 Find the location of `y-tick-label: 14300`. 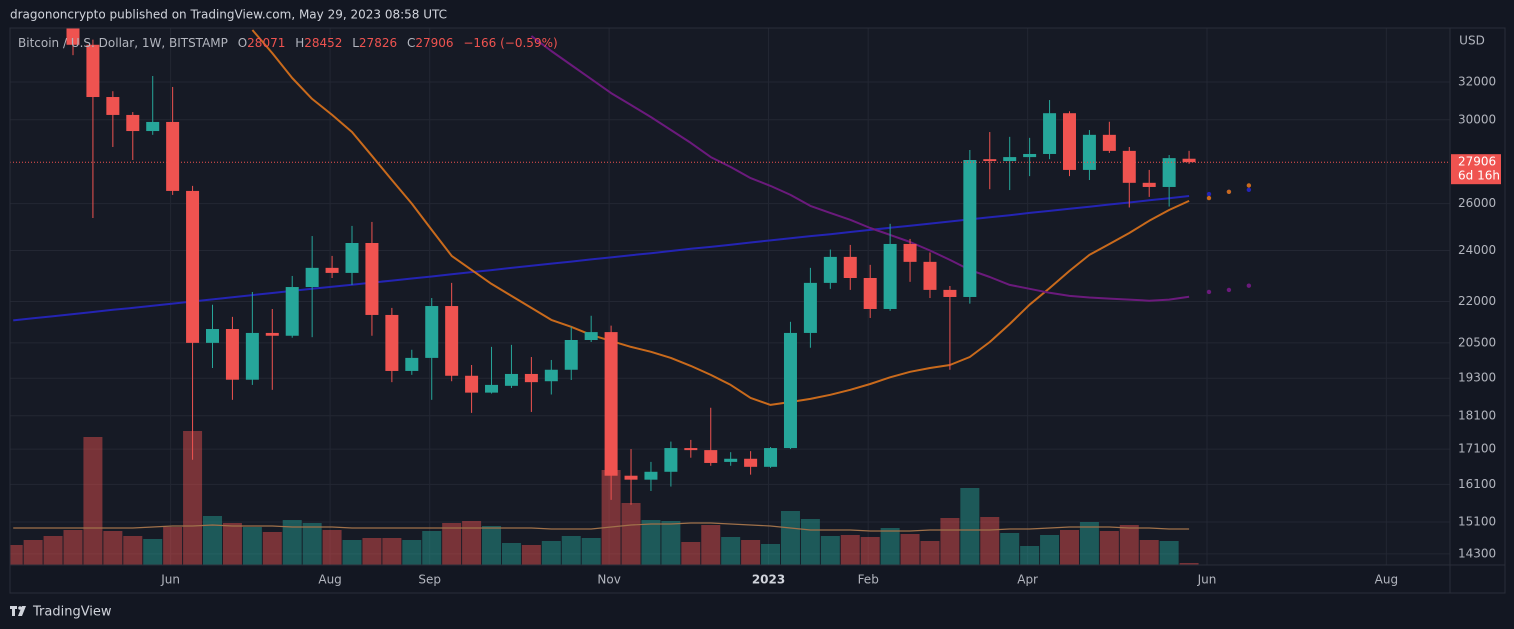

y-tick-label: 14300 is located at coordinates (1477, 553).